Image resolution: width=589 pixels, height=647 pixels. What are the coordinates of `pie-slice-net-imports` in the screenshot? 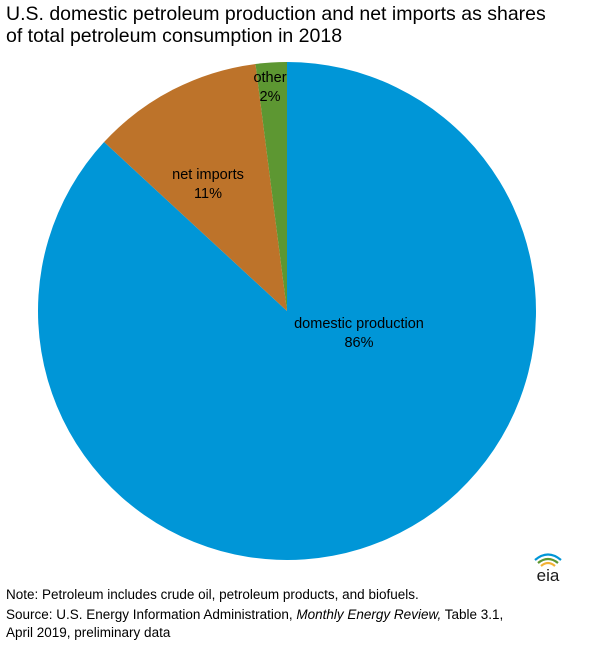 It's located at (195, 187).